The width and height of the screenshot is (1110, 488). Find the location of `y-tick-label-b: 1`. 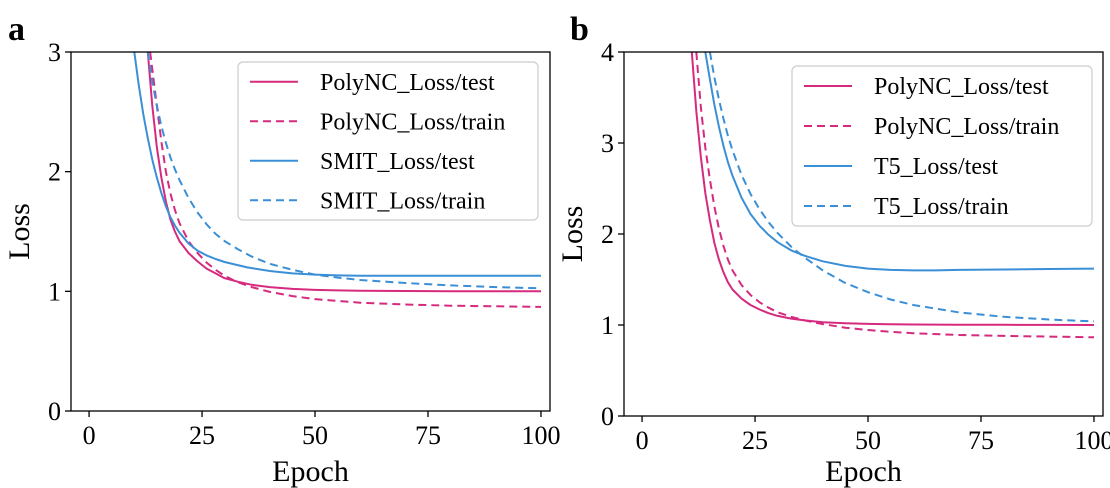

y-tick-label-b: 1 is located at coordinates (607, 325).